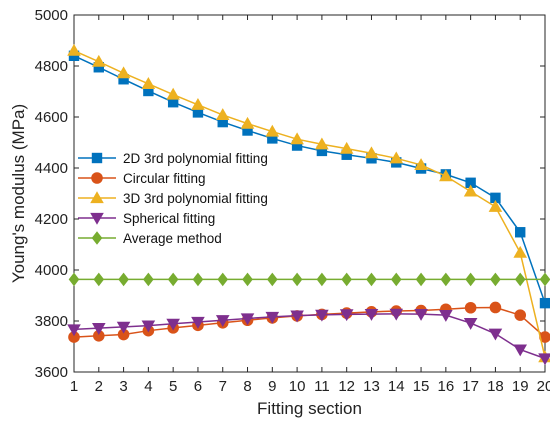 The height and width of the screenshot is (431, 550). I want to click on legend-item: 3D 3rd polynomial fitting, so click(173, 198).